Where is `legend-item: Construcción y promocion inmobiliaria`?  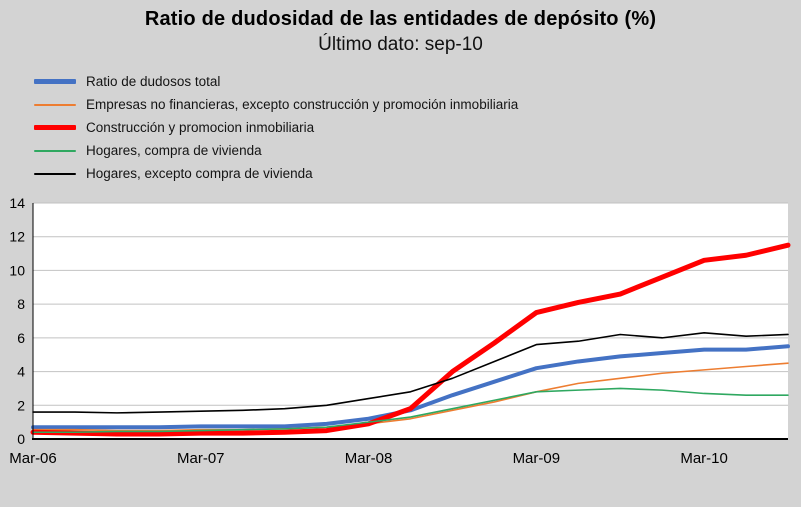 legend-item: Construcción y promocion inmobiliaria is located at coordinates (417, 127).